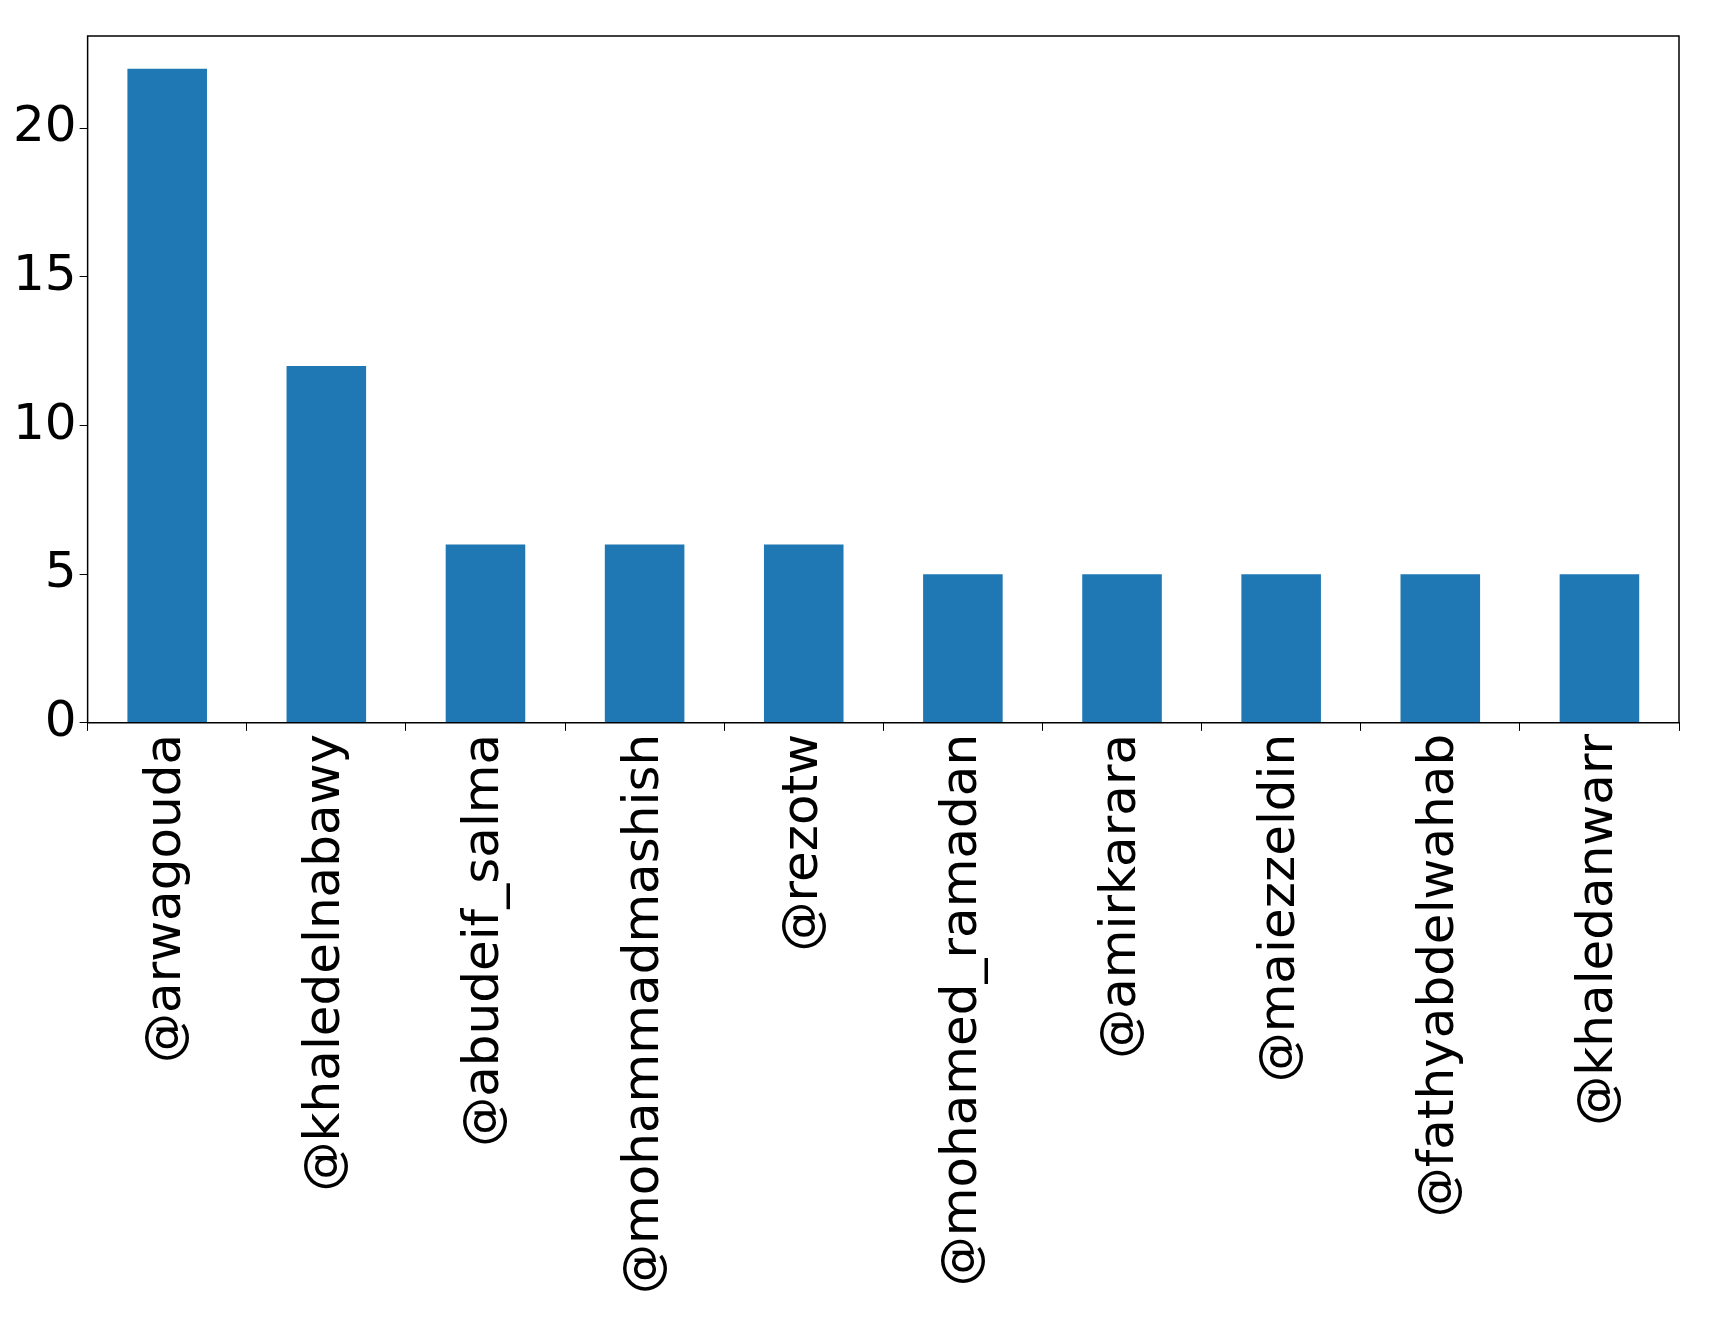  What do you see at coordinates (1595, 929) in the screenshot?
I see `x-tick-label: @khaledanwarr` at bounding box center [1595, 929].